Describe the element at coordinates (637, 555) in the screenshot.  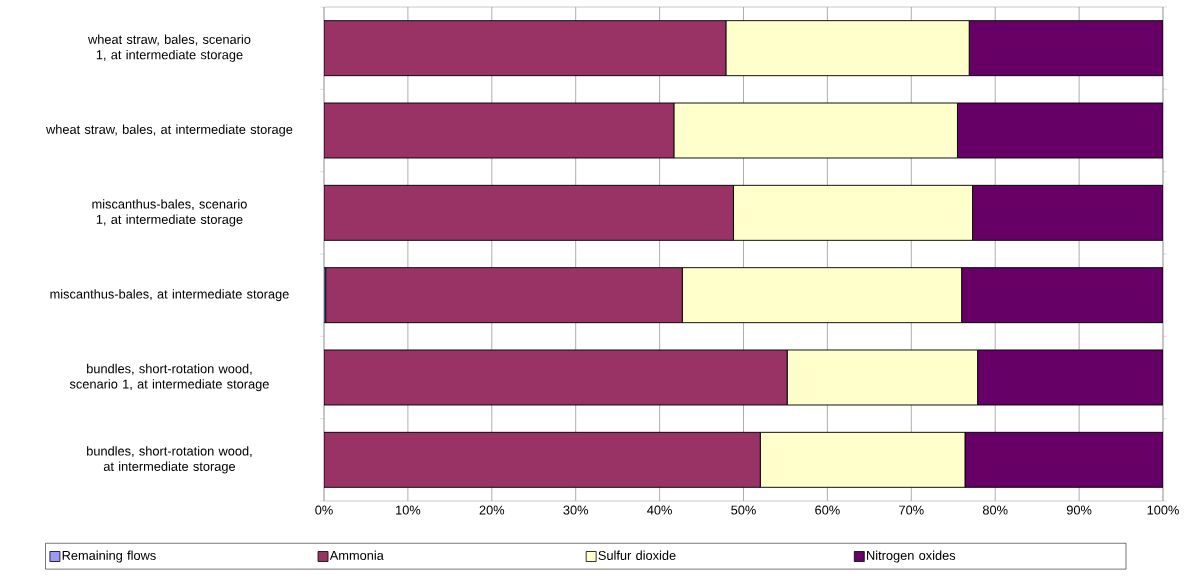
I see `legend-label: Sulfur dioxide` at that location.